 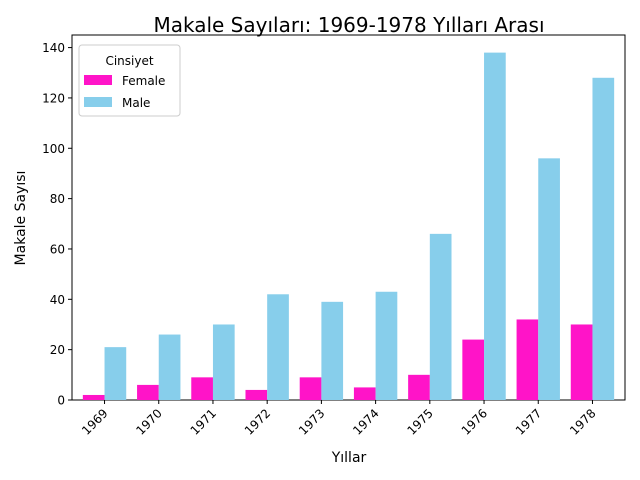 What do you see at coordinates (311, 421) in the screenshot?
I see `x-tick-label-1973: 1973` at bounding box center [311, 421].